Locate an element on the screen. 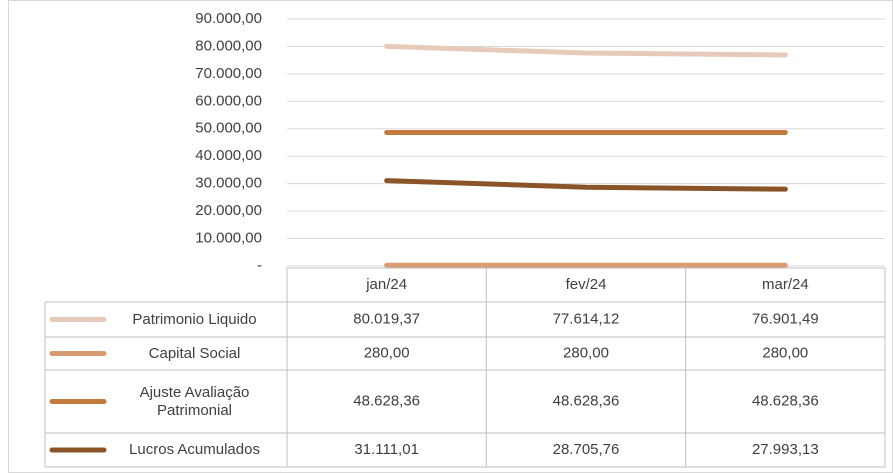 The image size is (893, 473). legend-label-box: Ajuste Avaliação Patrimonial is located at coordinates (194, 401).